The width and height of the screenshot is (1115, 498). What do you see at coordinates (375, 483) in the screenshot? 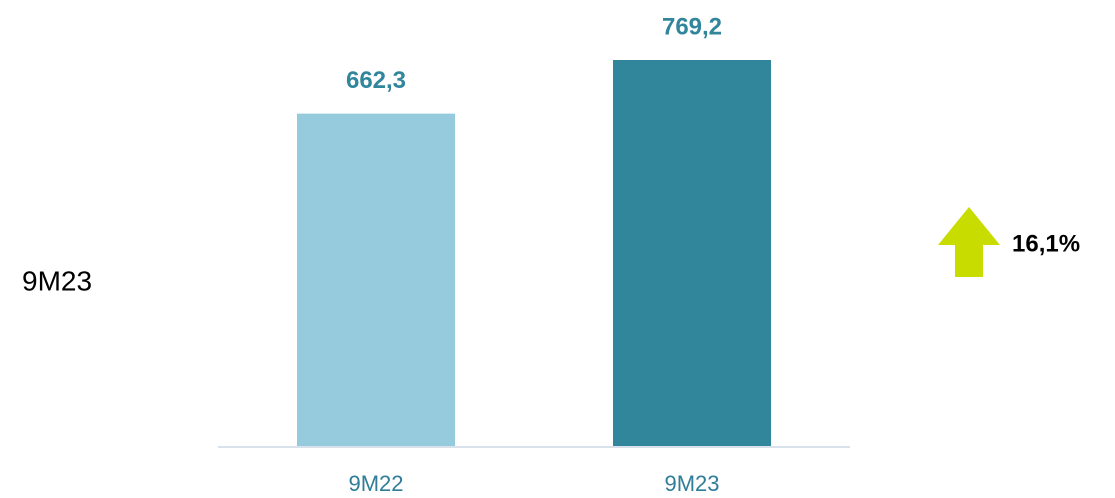
I see `x-tick-label: 9M22` at bounding box center [375, 483].